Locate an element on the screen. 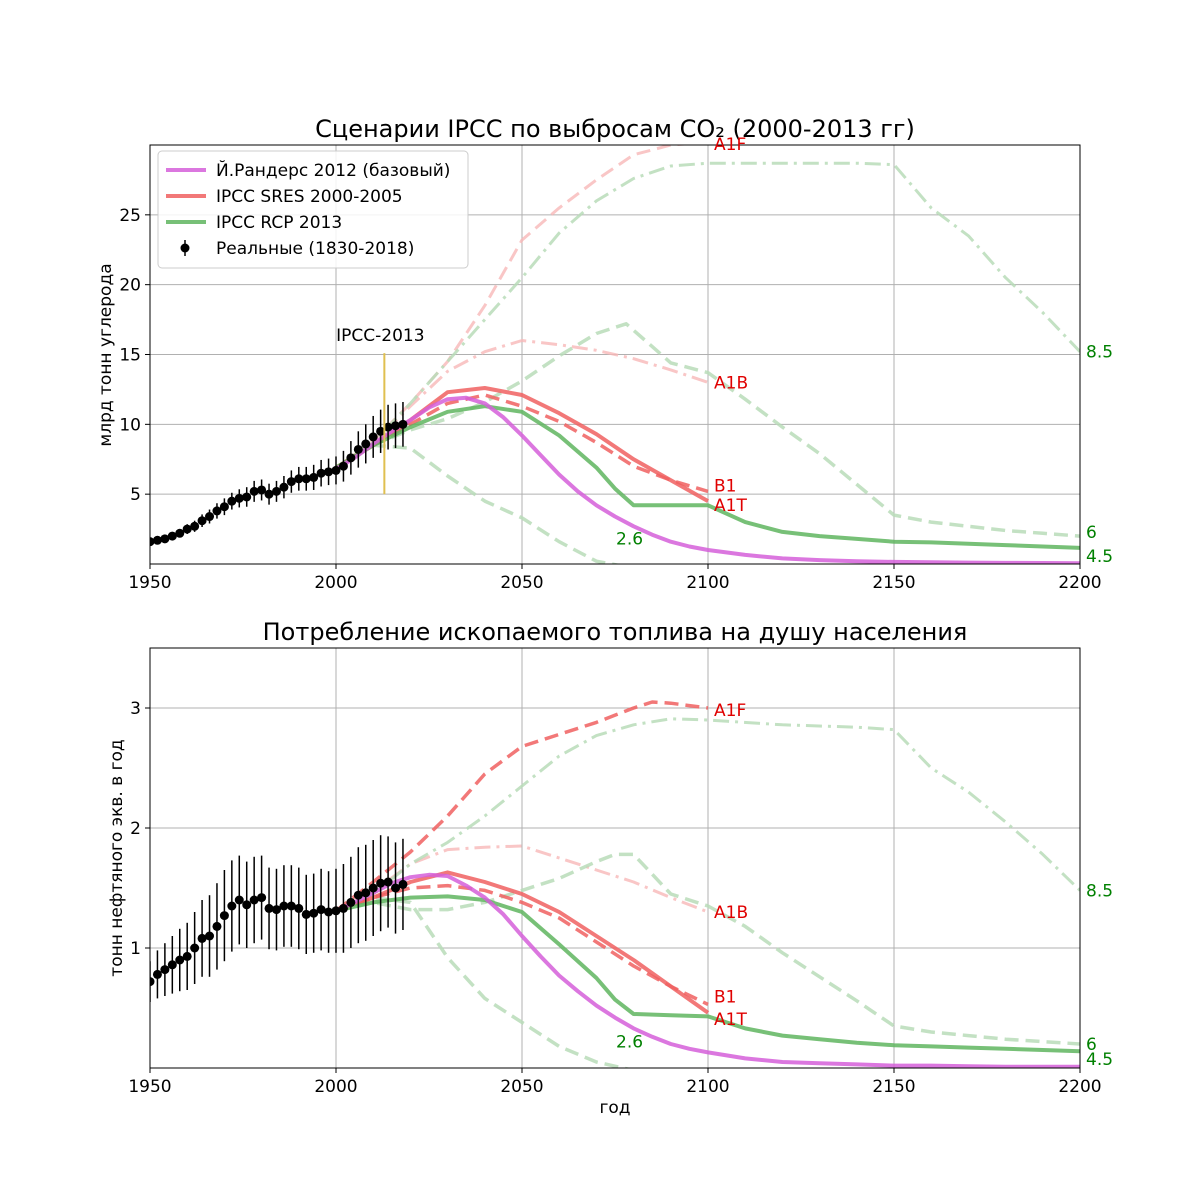  series-label-a1t: A1T is located at coordinates (730, 506).